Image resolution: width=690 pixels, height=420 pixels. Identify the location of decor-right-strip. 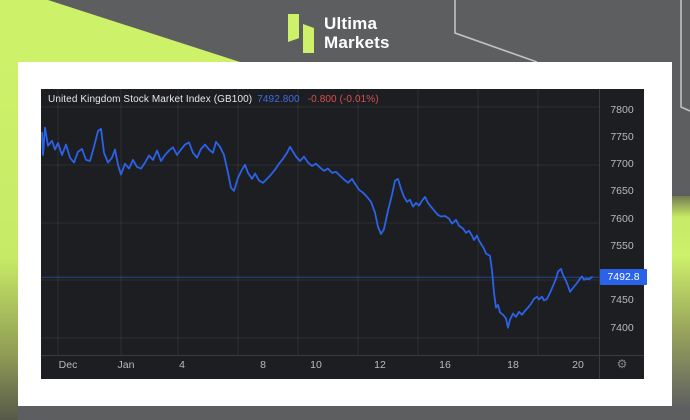
(681, 302).